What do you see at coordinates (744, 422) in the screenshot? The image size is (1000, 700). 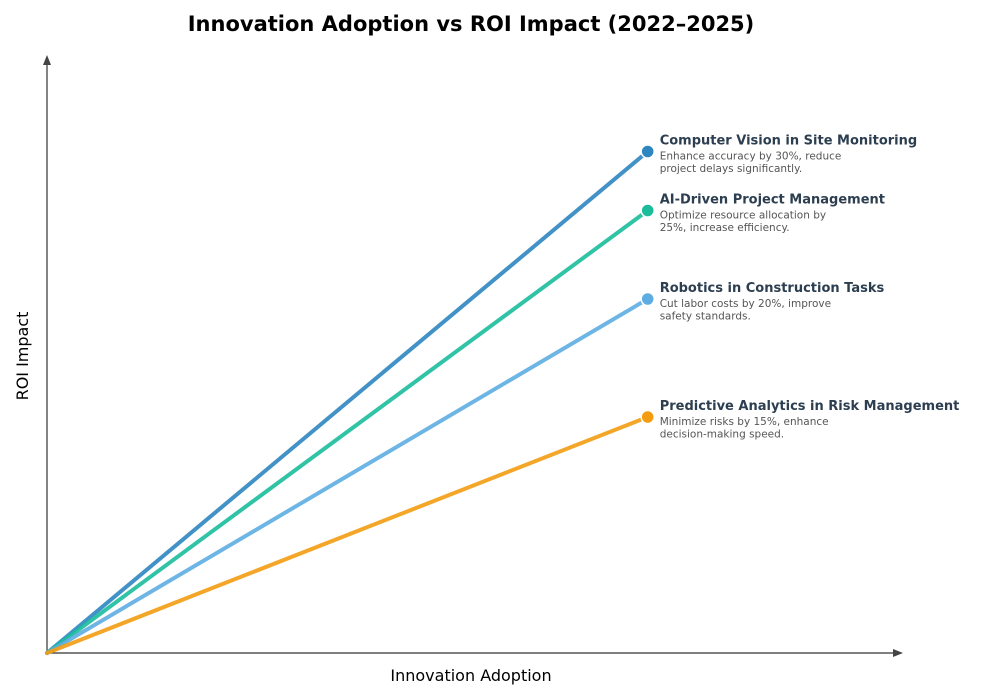 I see `series-description-4-line-1: Minimize risks by 15%, enhance` at bounding box center [744, 422].